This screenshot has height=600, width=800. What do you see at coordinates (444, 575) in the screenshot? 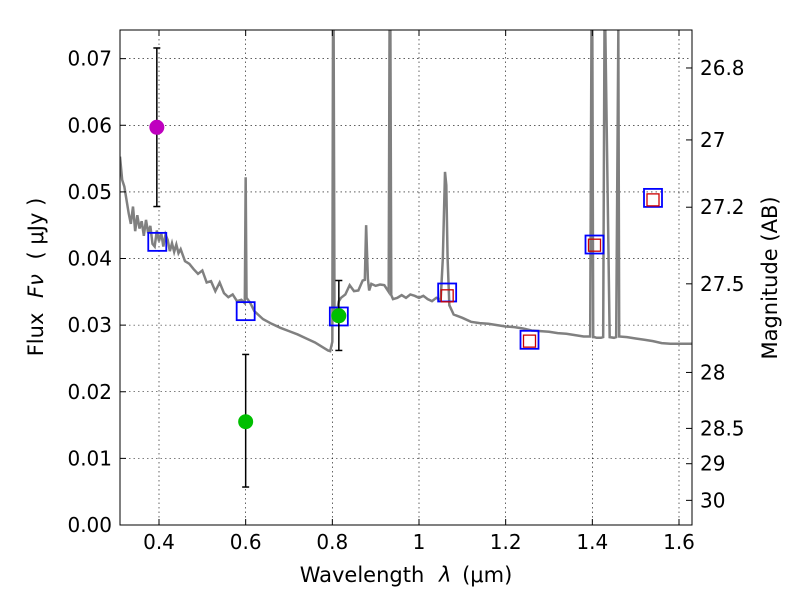
I see `x-axis-label-symbol: λ` at bounding box center [444, 575].